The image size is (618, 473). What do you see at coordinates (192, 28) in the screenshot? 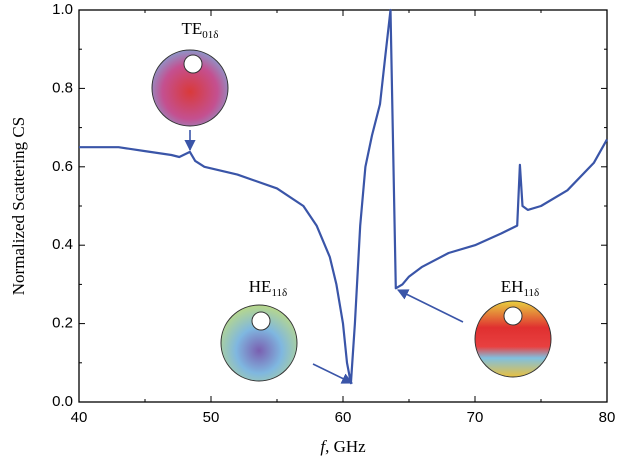
I see `mode-label-main: TE` at bounding box center [192, 28].